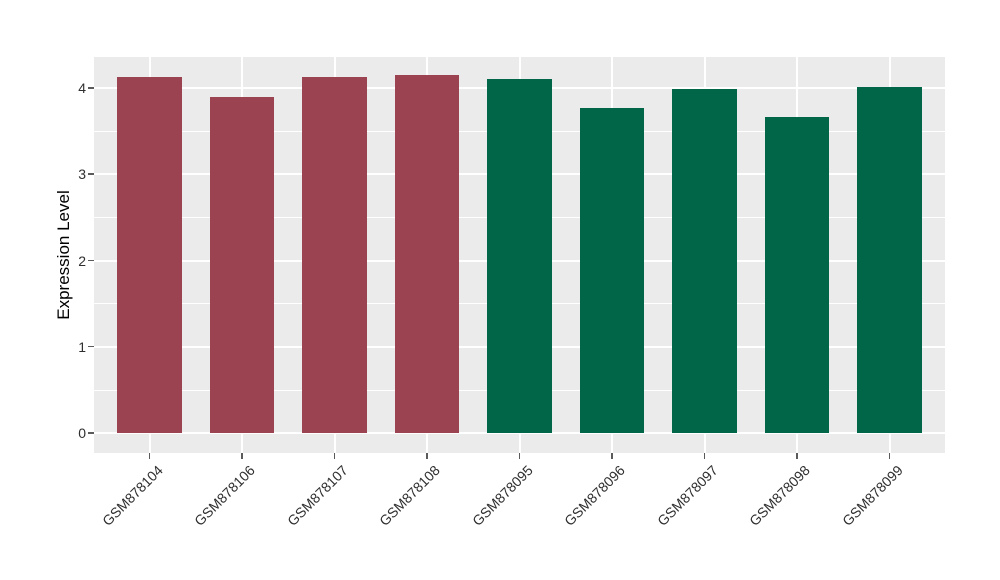  What do you see at coordinates (82, 260) in the screenshot?
I see `y-tick-label: 2` at bounding box center [82, 260].